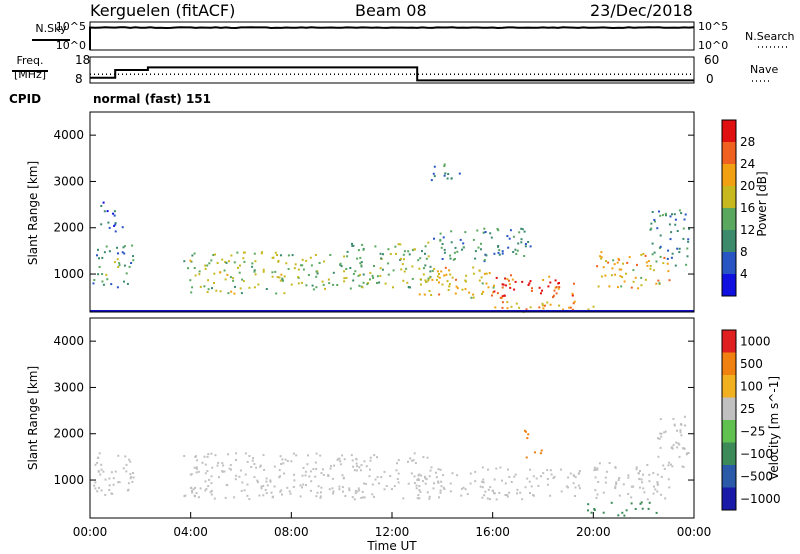  What do you see at coordinates (747, 164) in the screenshot?
I see `power-colorbar-tick-label: 24` at bounding box center [747, 164].